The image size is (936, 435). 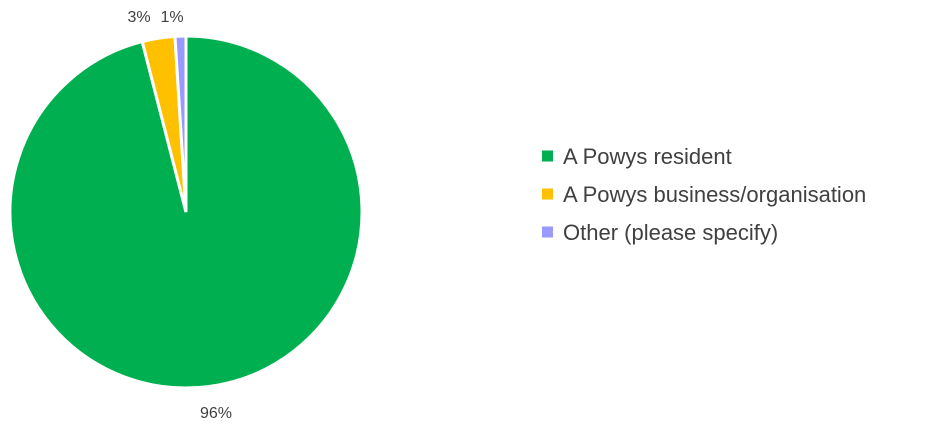 What do you see at coordinates (647, 156) in the screenshot?
I see `legend-label-1: A Powys resident` at bounding box center [647, 156].